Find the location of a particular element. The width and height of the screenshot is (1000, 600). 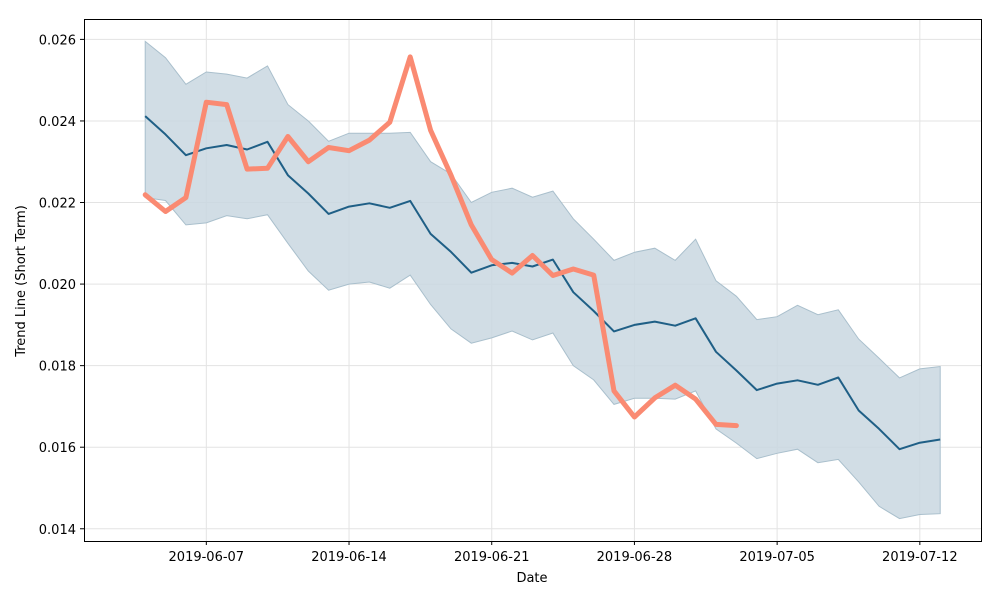

y-axis-ticks: 0.014 0.016 0.018 0.020 0.022 0.024 0.026 is located at coordinates (61, 285).